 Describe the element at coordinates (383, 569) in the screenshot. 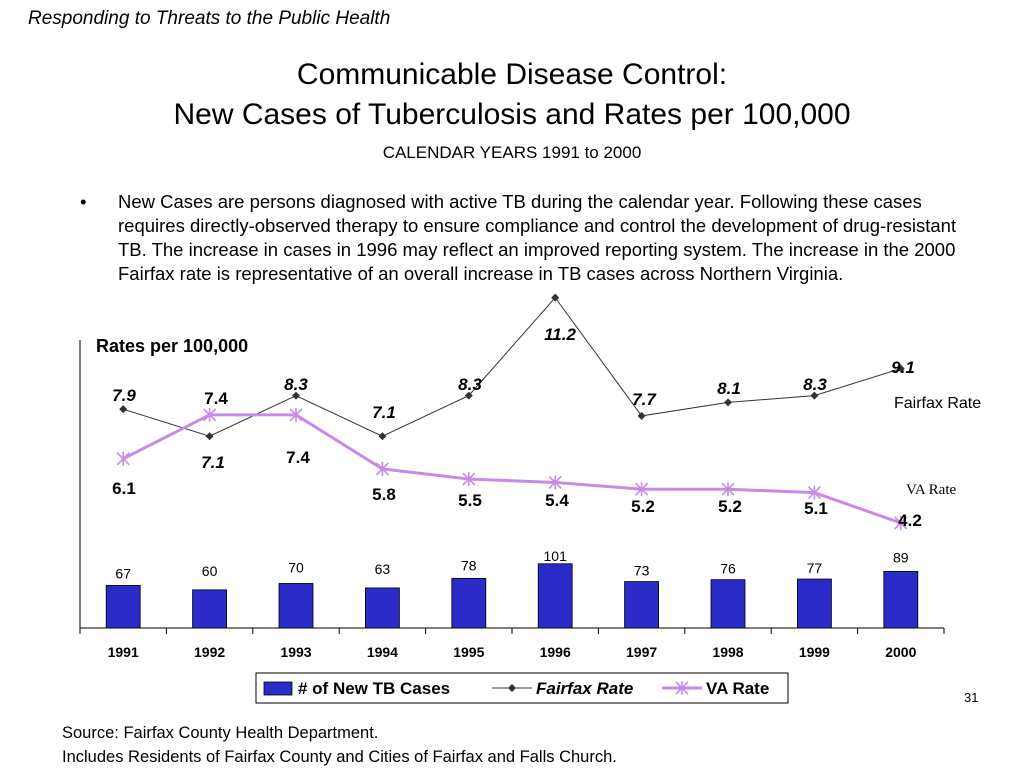

I see `bar-value-label: 63` at that location.